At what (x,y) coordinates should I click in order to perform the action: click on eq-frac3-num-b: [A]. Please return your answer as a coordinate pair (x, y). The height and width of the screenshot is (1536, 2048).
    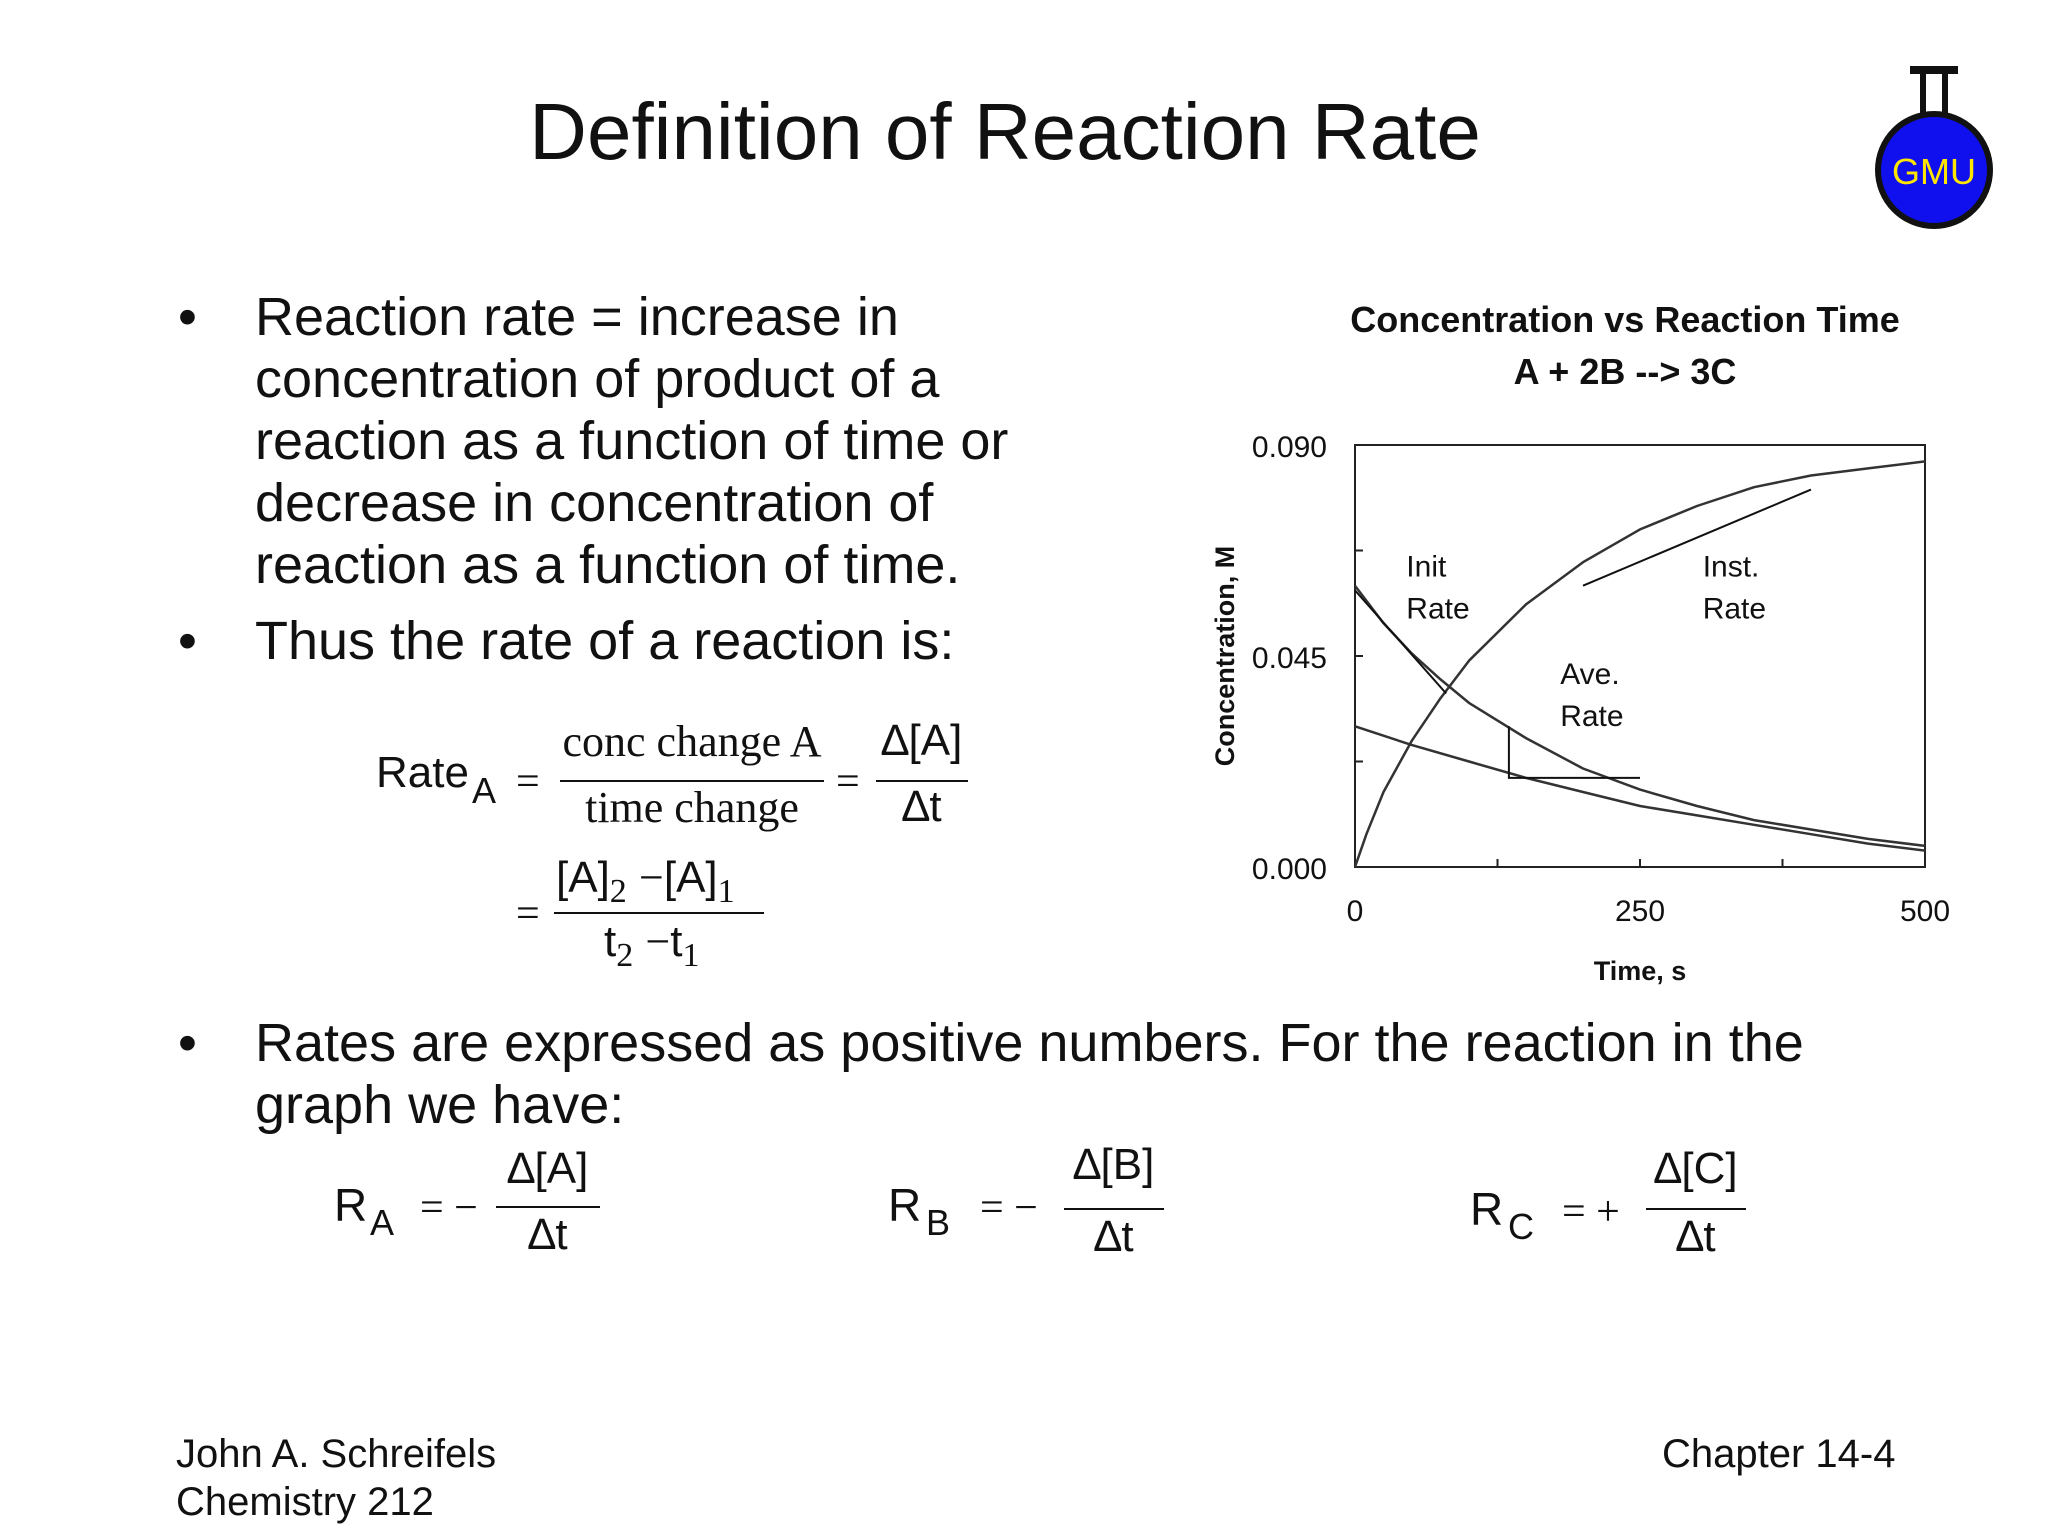
    Looking at the image, I should click on (690, 877).